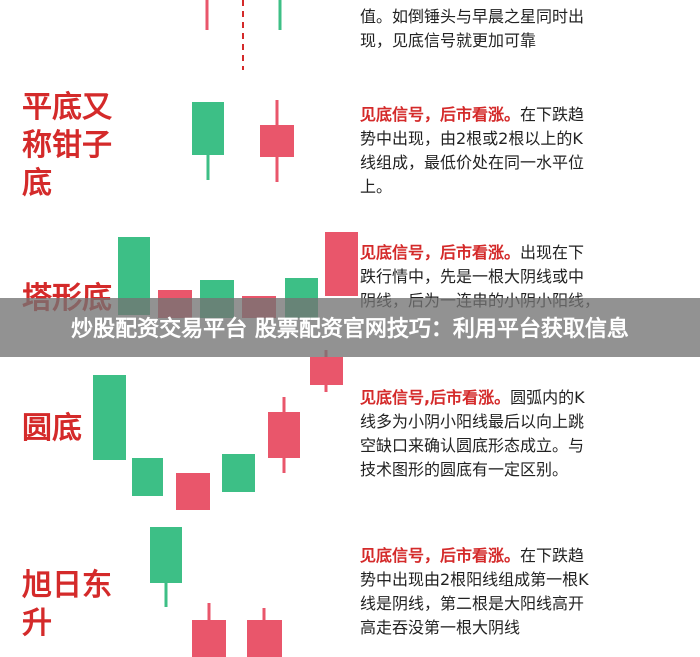  I want to click on description-line: 线是阴线，第二根是大阳线高开, so click(472, 603).